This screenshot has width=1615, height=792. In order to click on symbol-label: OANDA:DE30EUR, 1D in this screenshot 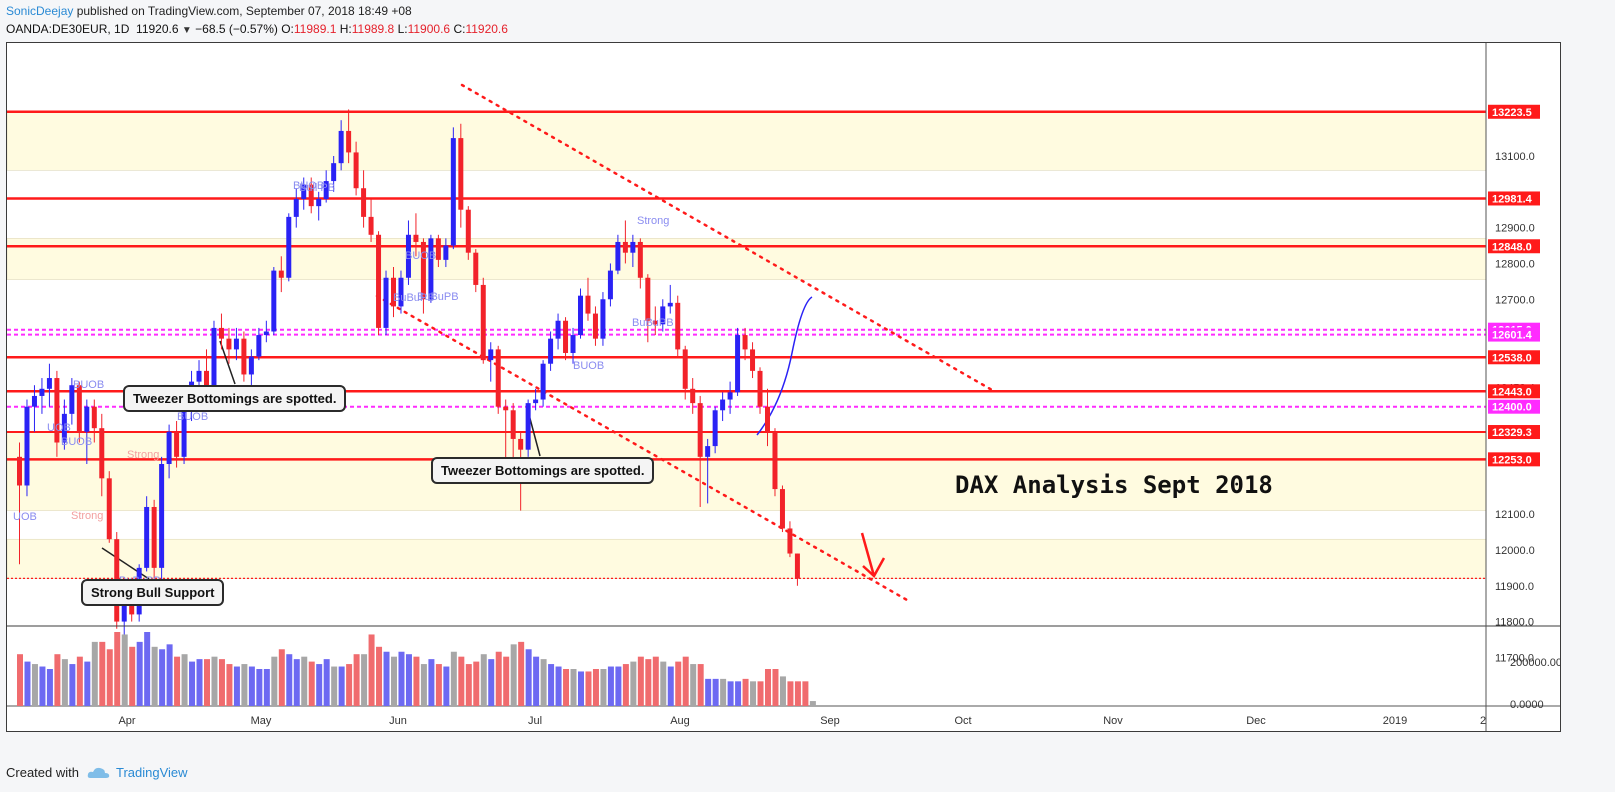, I will do `click(68, 29)`.